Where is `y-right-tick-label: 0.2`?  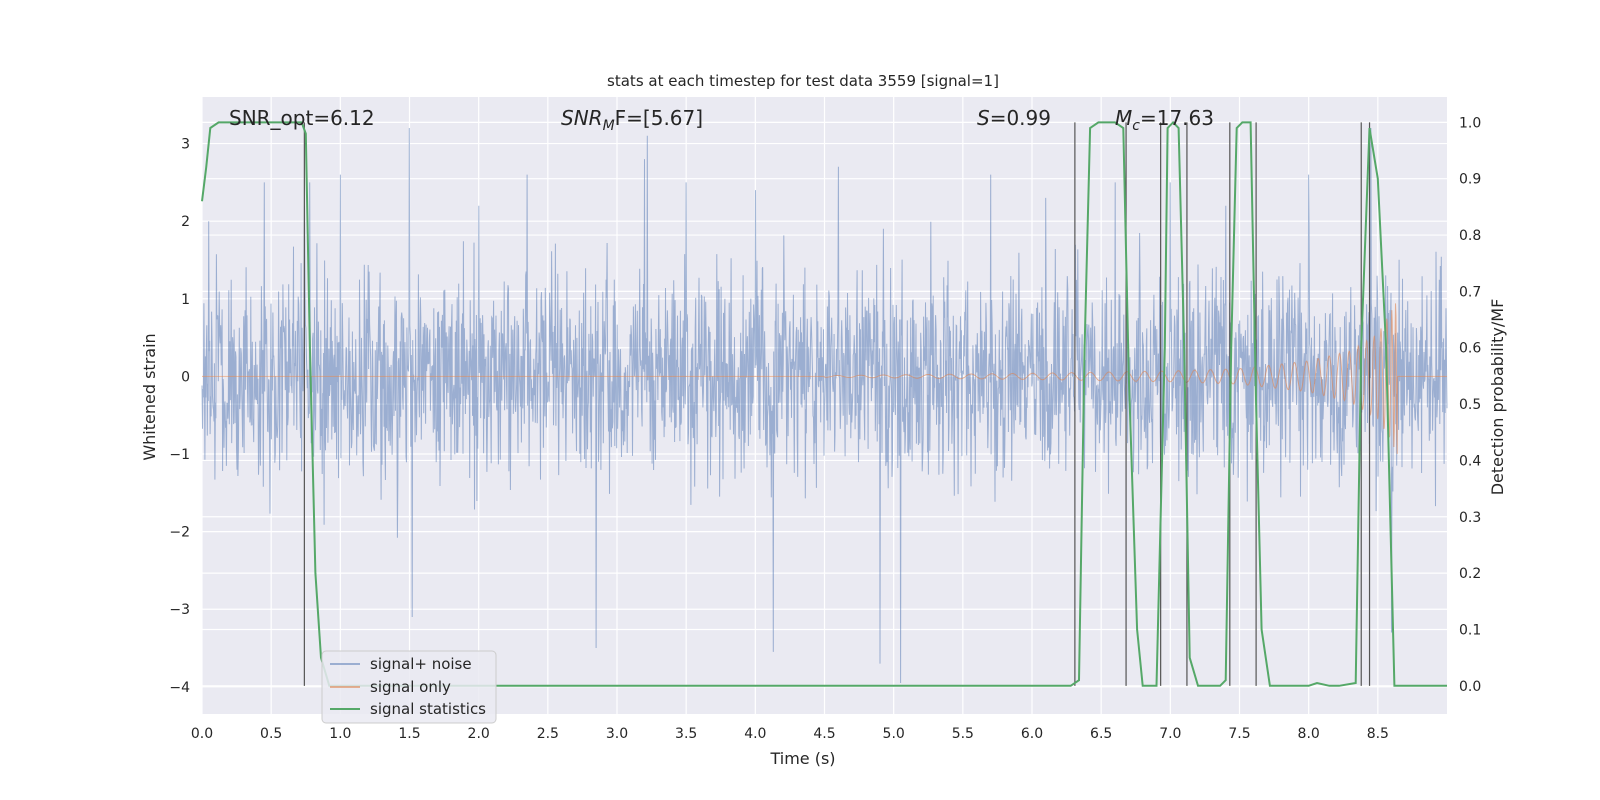 y-right-tick-label: 0.2 is located at coordinates (1470, 574).